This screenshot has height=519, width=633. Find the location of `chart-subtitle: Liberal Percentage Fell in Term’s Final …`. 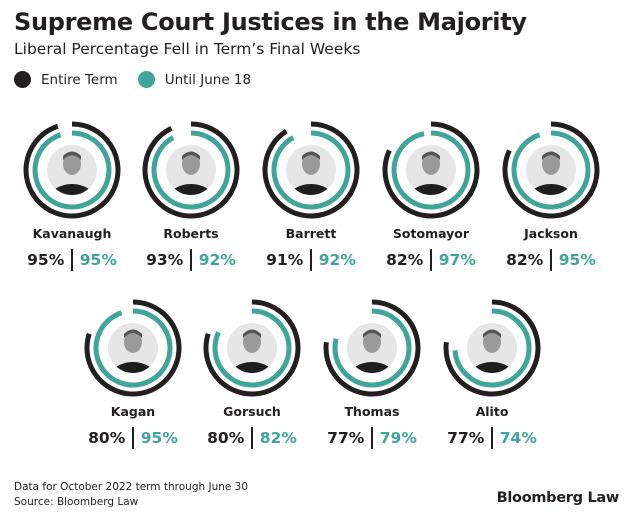

chart-subtitle: Liberal Percentage Fell in Term’s Final … is located at coordinates (187, 49).